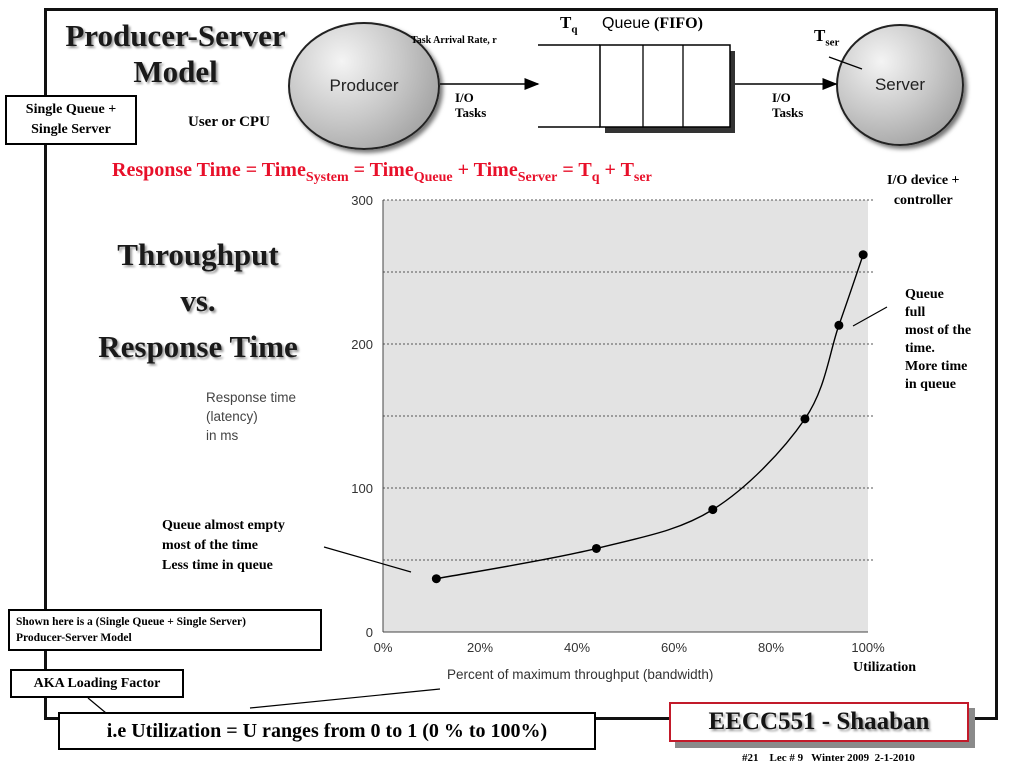 This screenshot has width=1024, height=768. I want to click on tser-main: T, so click(820, 35).